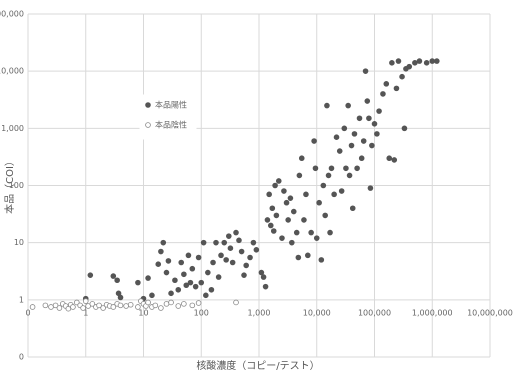 This screenshot has height=374, width=517. What do you see at coordinates (374, 312) in the screenshot?
I see `x-tick-label: 100,000` at bounding box center [374, 312].